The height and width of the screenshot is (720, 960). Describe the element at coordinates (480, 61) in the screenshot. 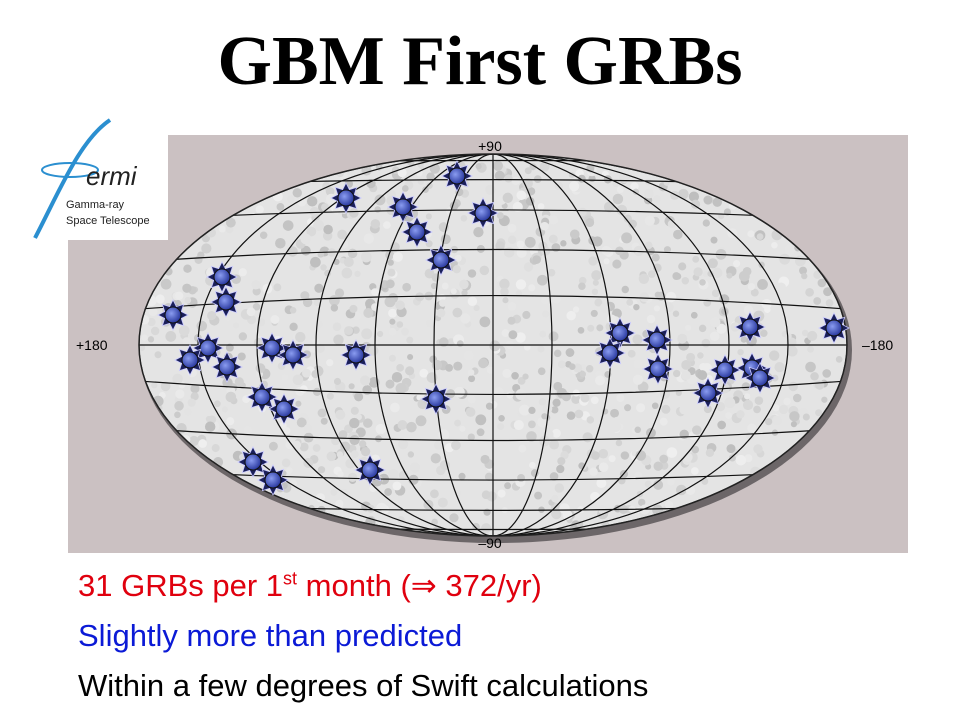

I see `slide-title: GBM First GRBs` at that location.